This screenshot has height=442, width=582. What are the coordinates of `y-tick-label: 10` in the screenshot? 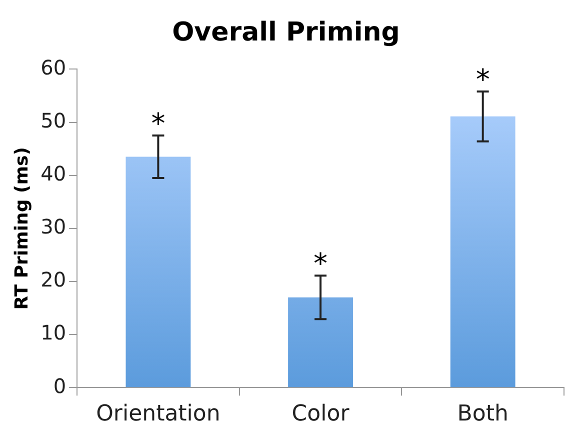 It's located at (53, 332).